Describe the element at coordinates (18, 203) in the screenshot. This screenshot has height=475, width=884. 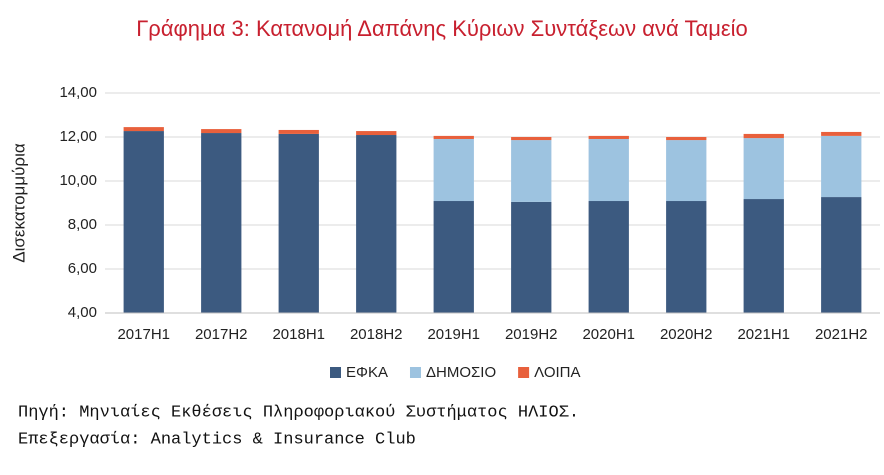
I see `y-axis-label: Δισεκατομμύρια` at that location.